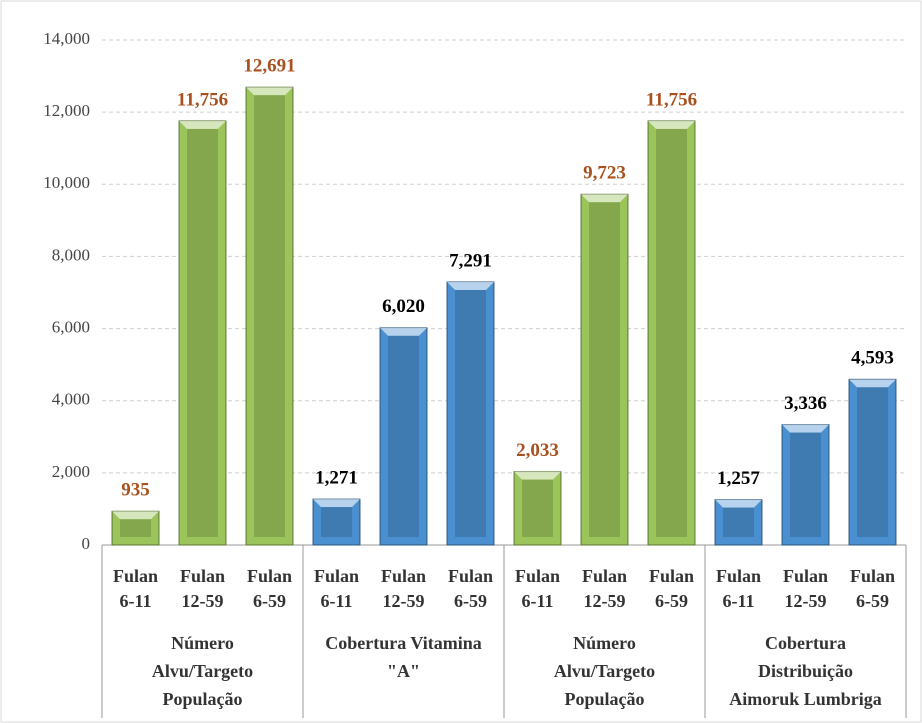 The width and height of the screenshot is (922, 723). What do you see at coordinates (604, 173) in the screenshot?
I see `value-label: 9,723` at bounding box center [604, 173].